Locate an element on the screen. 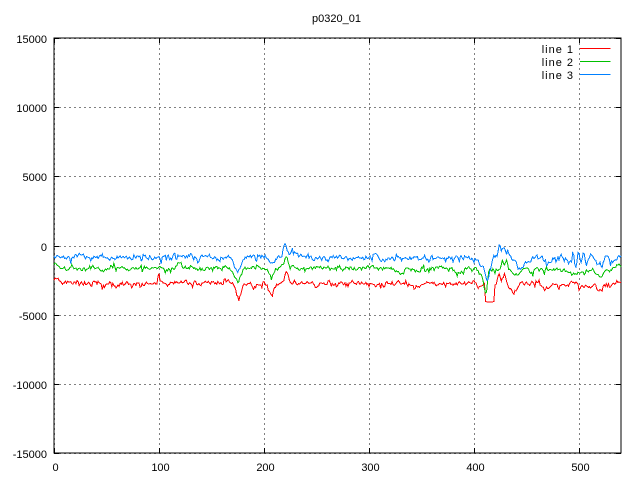 This screenshot has height=480, width=640. svg-text: line 1 is located at coordinates (558, 50).